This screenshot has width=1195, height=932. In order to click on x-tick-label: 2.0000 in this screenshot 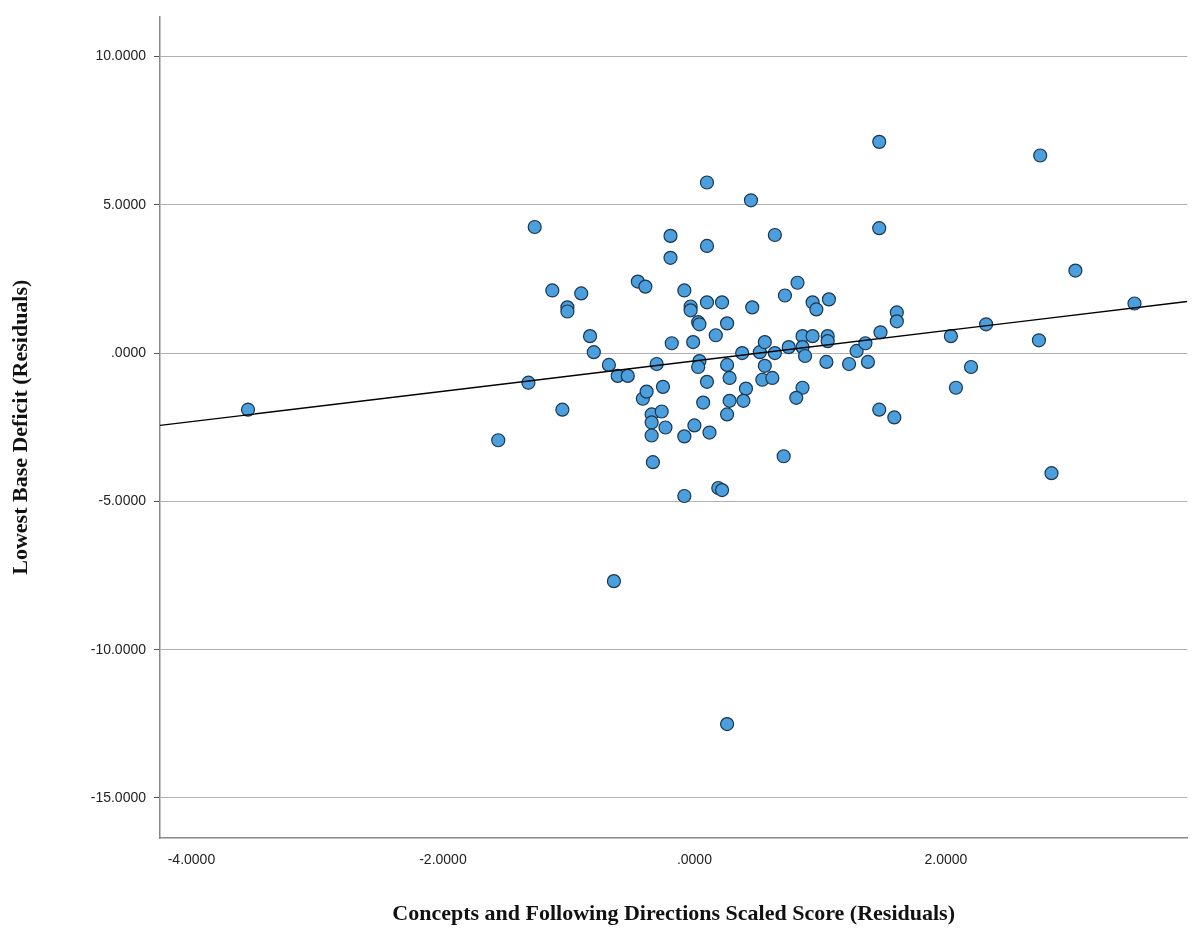, I will do `click(946, 859)`.